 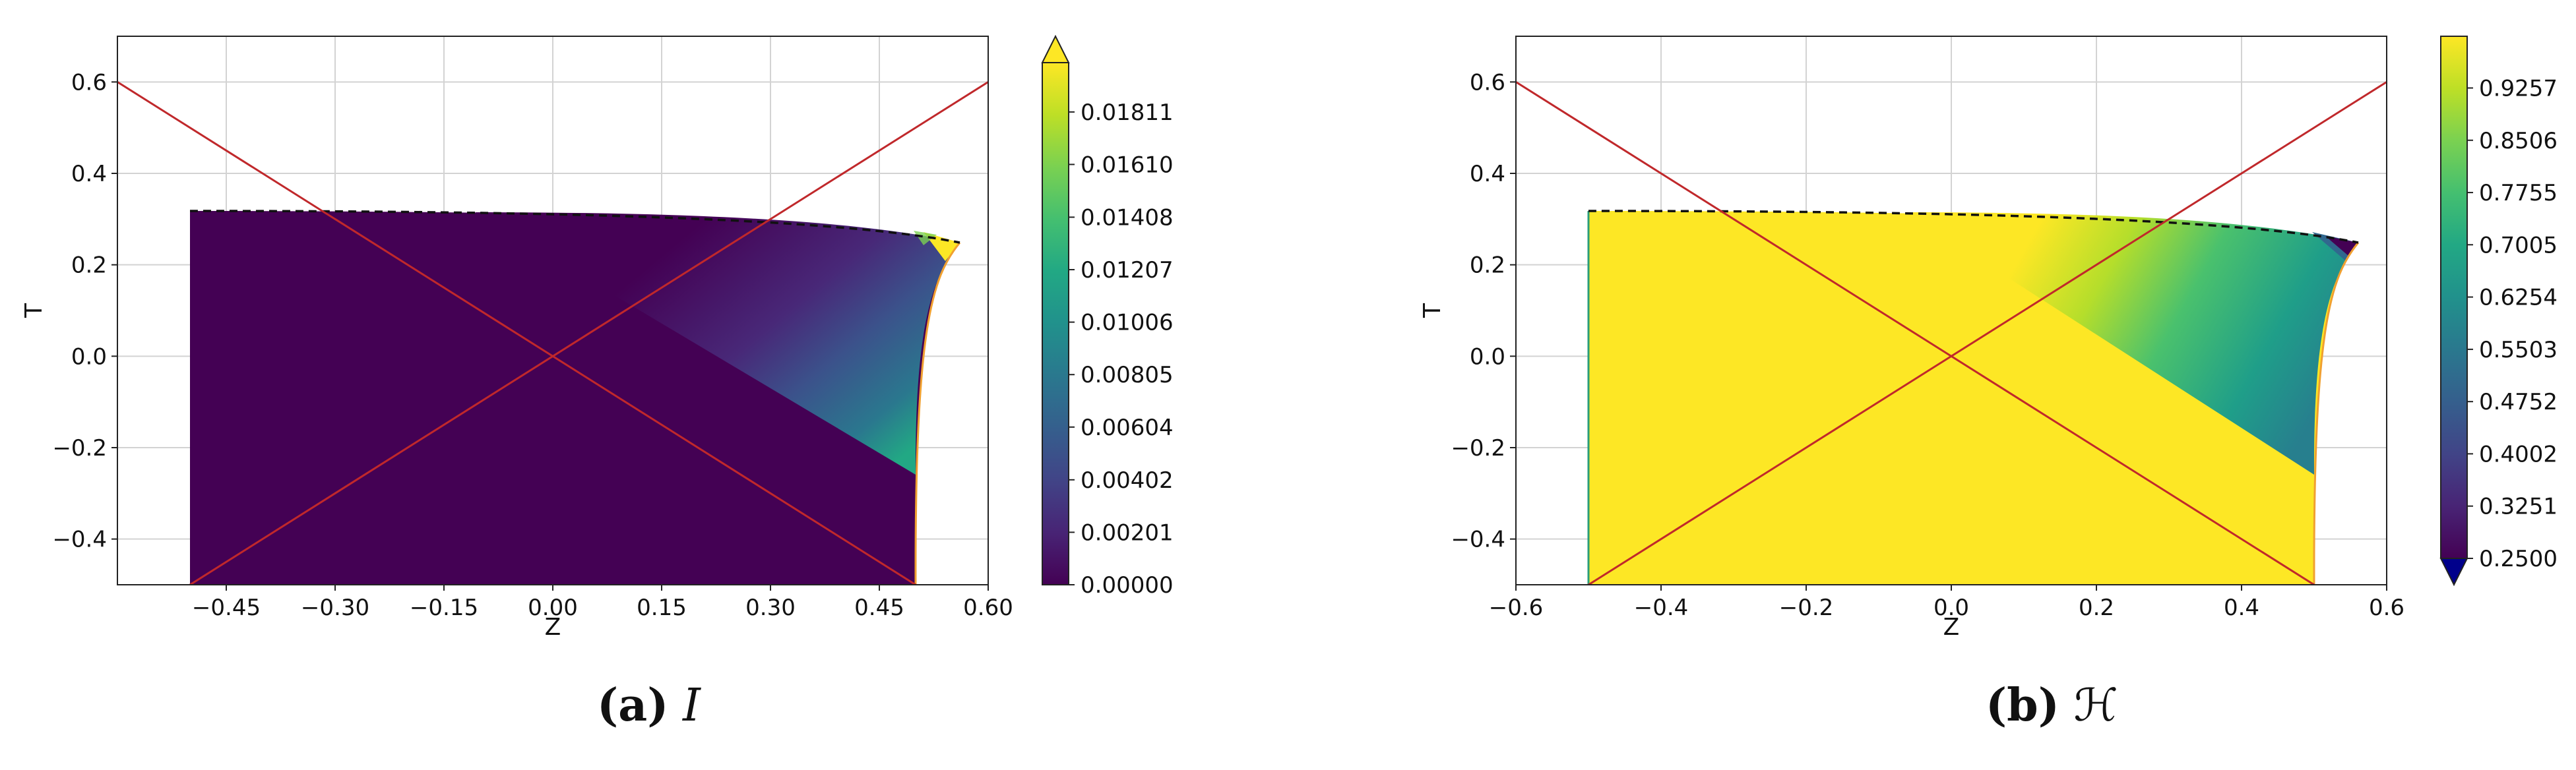 What do you see at coordinates (2518, 402) in the screenshot?
I see `colorbar-tick-label: 0.4752` at bounding box center [2518, 402].